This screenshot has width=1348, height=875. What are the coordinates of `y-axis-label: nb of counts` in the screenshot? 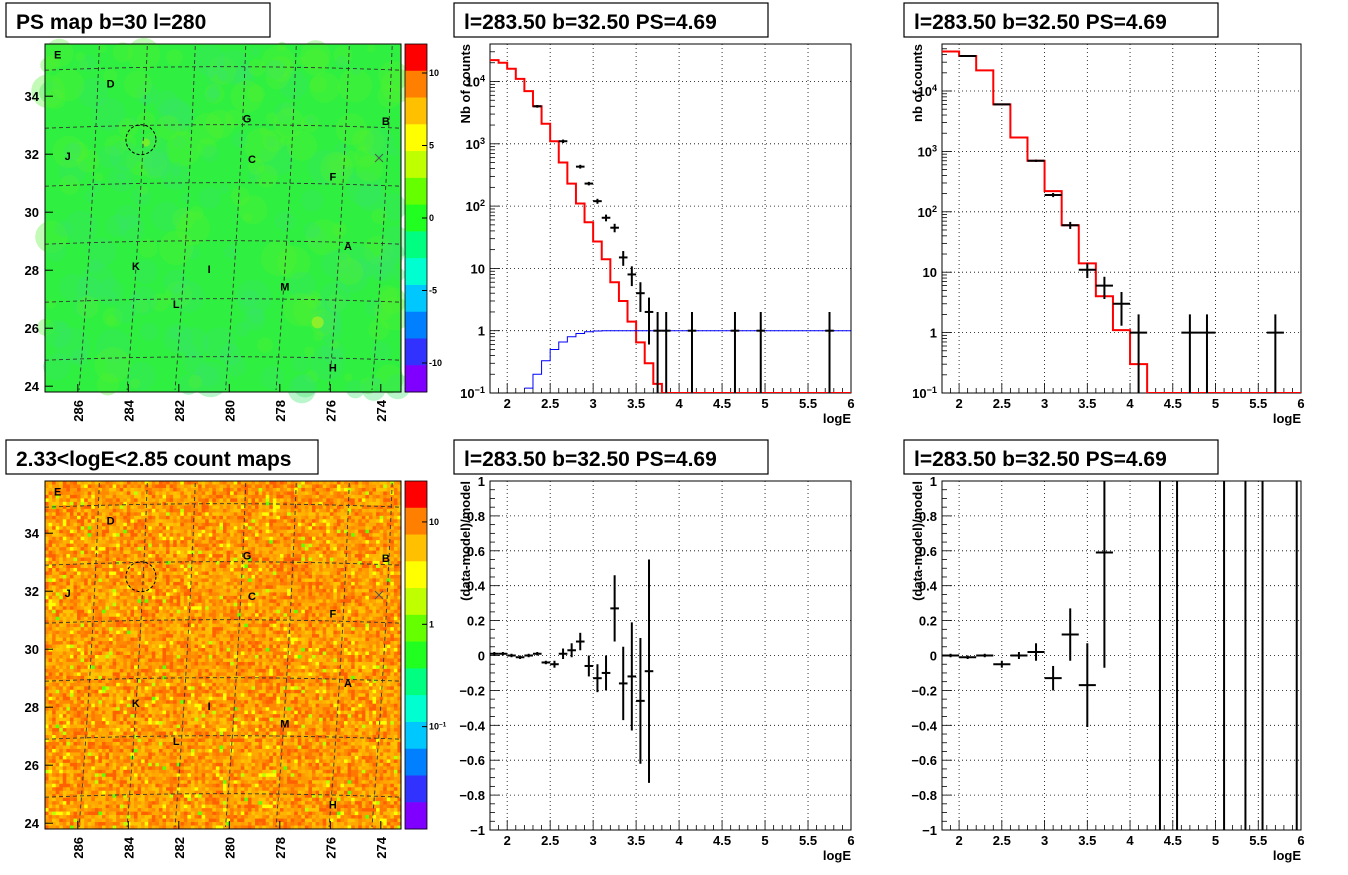 It's located at (917, 83).